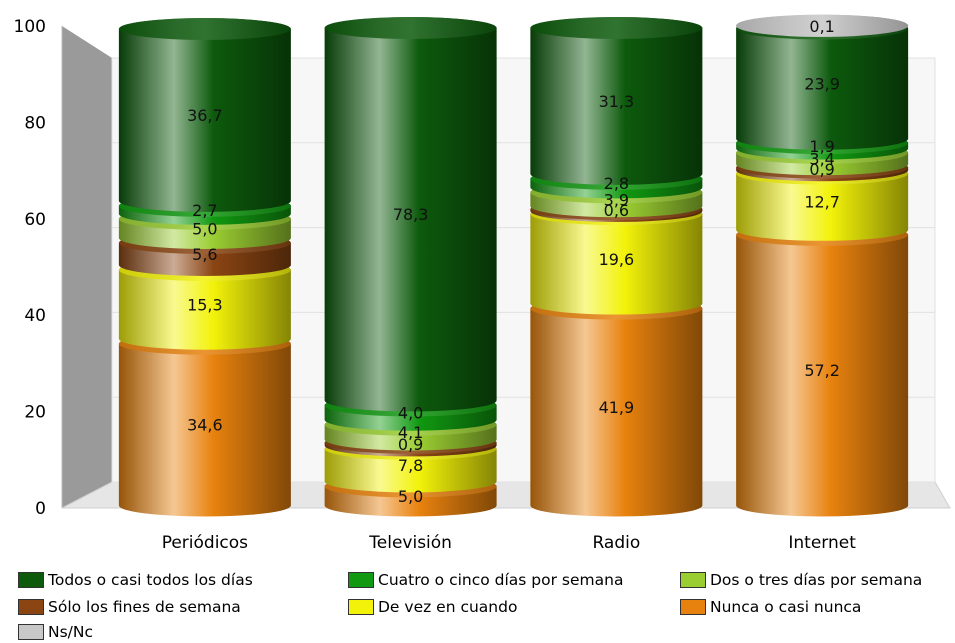 The height and width of the screenshot is (643, 955). What do you see at coordinates (205, 543) in the screenshot?
I see `x-tick-label: Periódicos` at bounding box center [205, 543].